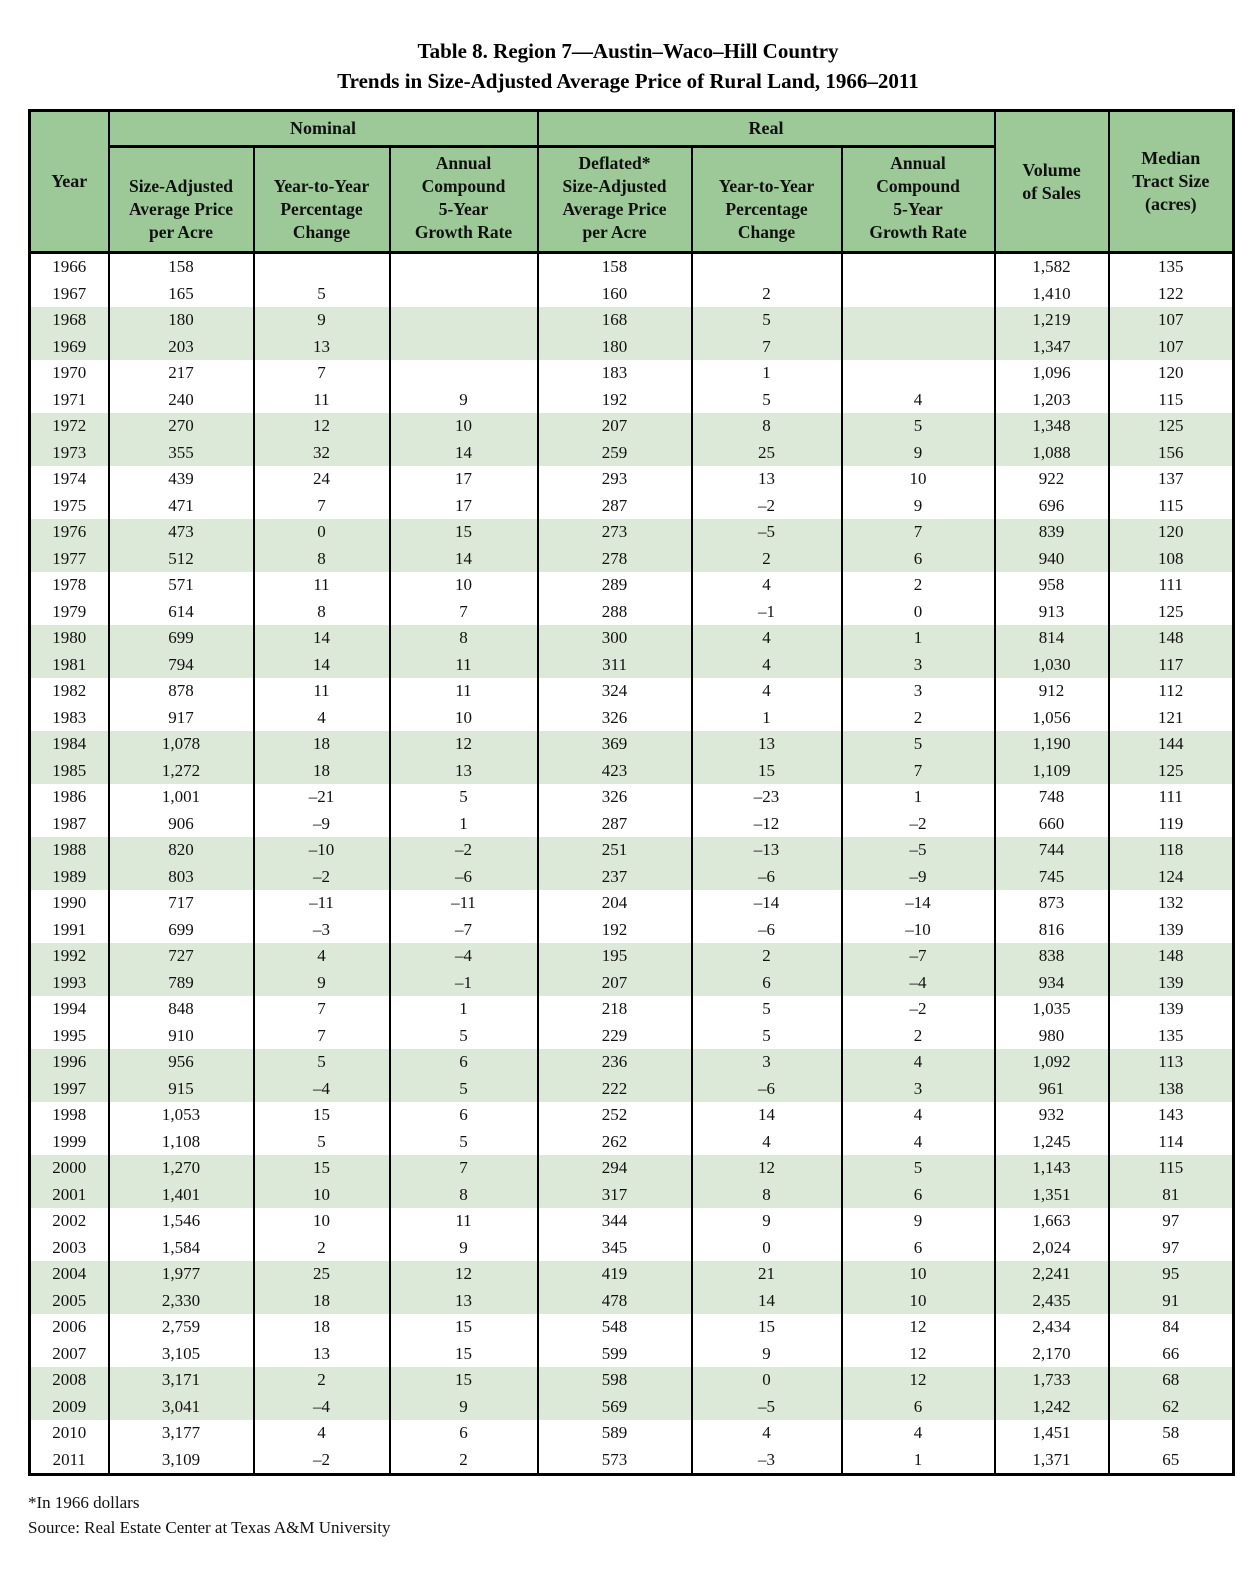  Describe the element at coordinates (181, 770) in the screenshot. I see `value-cell: 1,272` at that location.